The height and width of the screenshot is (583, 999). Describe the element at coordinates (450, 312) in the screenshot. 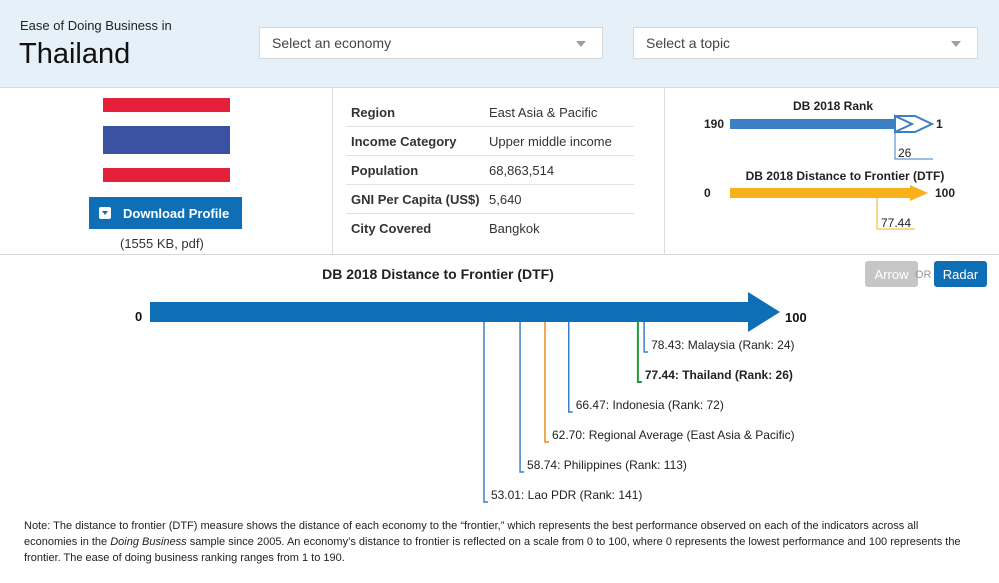

I see `dtf-scale-bar` at that location.